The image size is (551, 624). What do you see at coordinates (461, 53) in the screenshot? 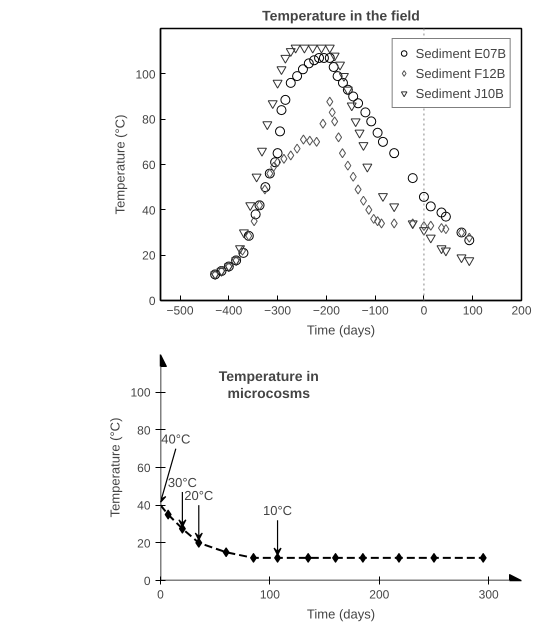
I see `legend-label: Sediment E07B` at bounding box center [461, 53].